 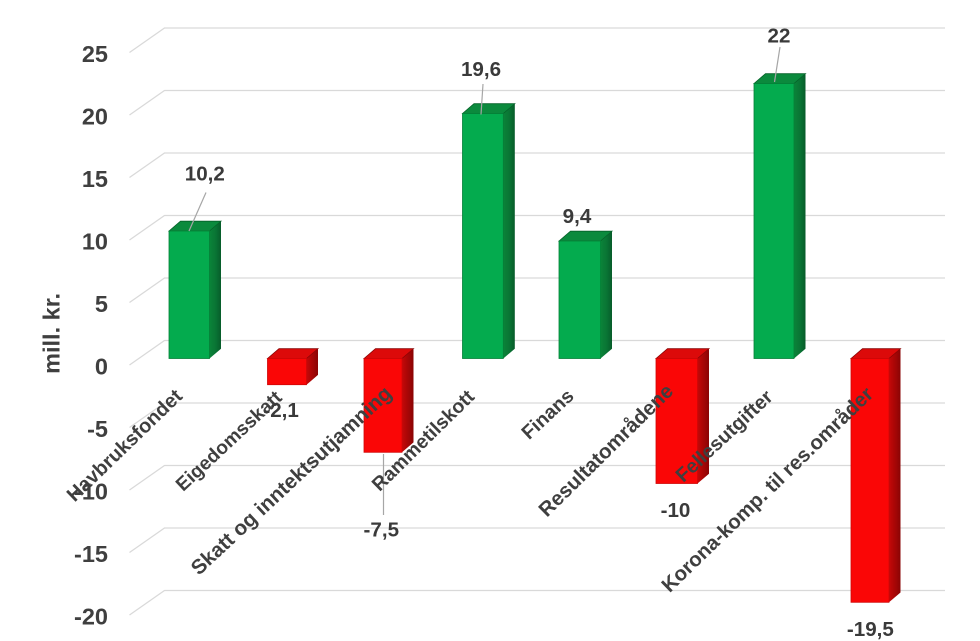 I want to click on svg-text: -5, so click(x=97, y=429).